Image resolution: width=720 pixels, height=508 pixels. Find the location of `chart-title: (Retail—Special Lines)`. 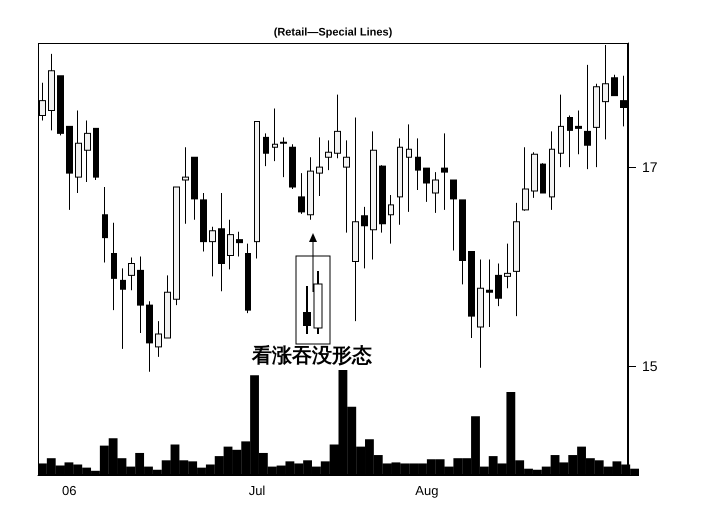

chart-title: (Retail—Special Lines) is located at coordinates (333, 32).